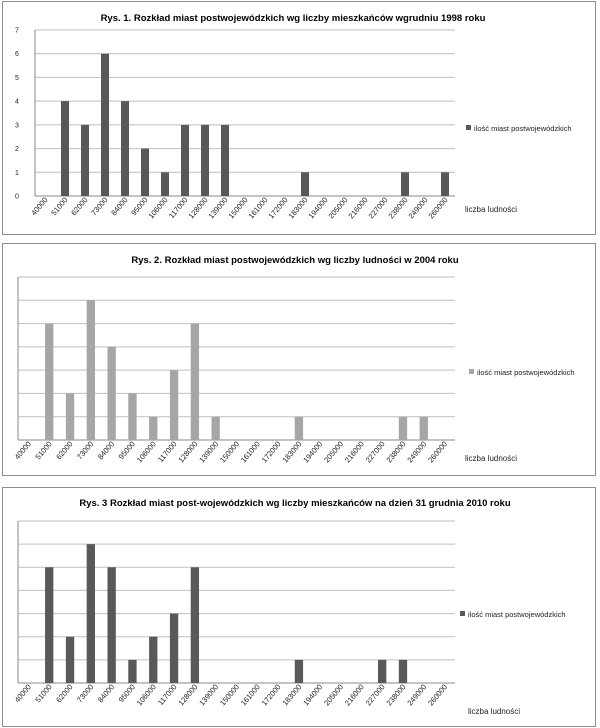 This screenshot has height=728, width=600. Describe the element at coordinates (79, 207) in the screenshot. I see `x-tick-label: 62000` at that location.